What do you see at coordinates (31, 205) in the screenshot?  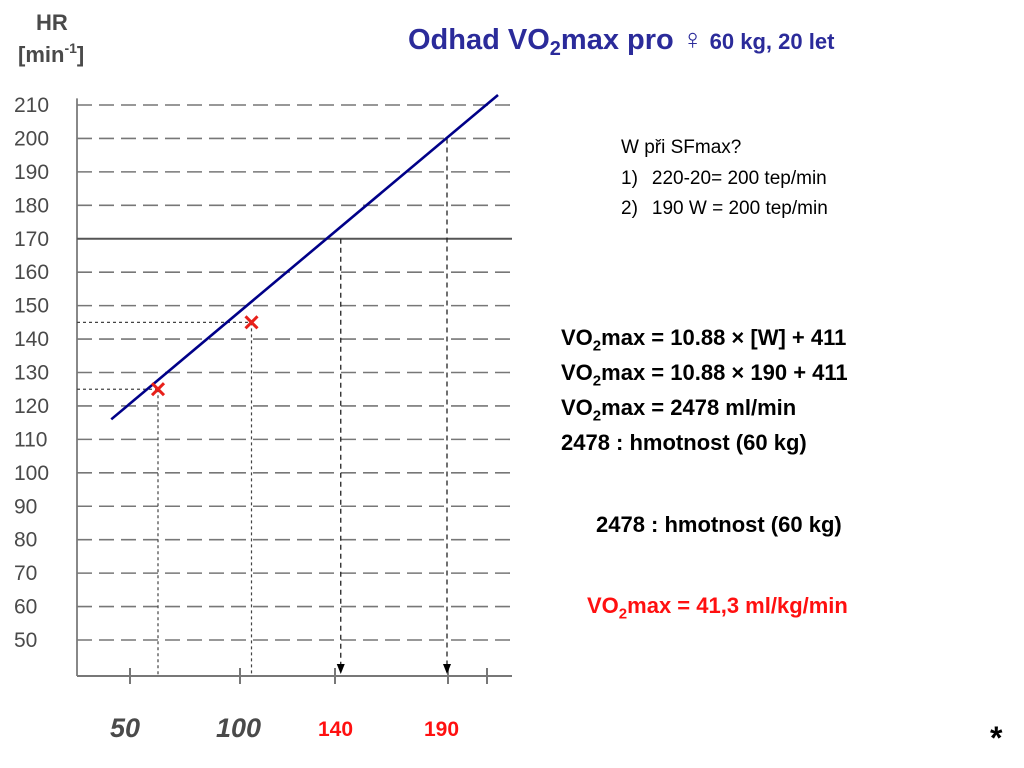 I see `y-tick-180: 180` at bounding box center [31, 205].